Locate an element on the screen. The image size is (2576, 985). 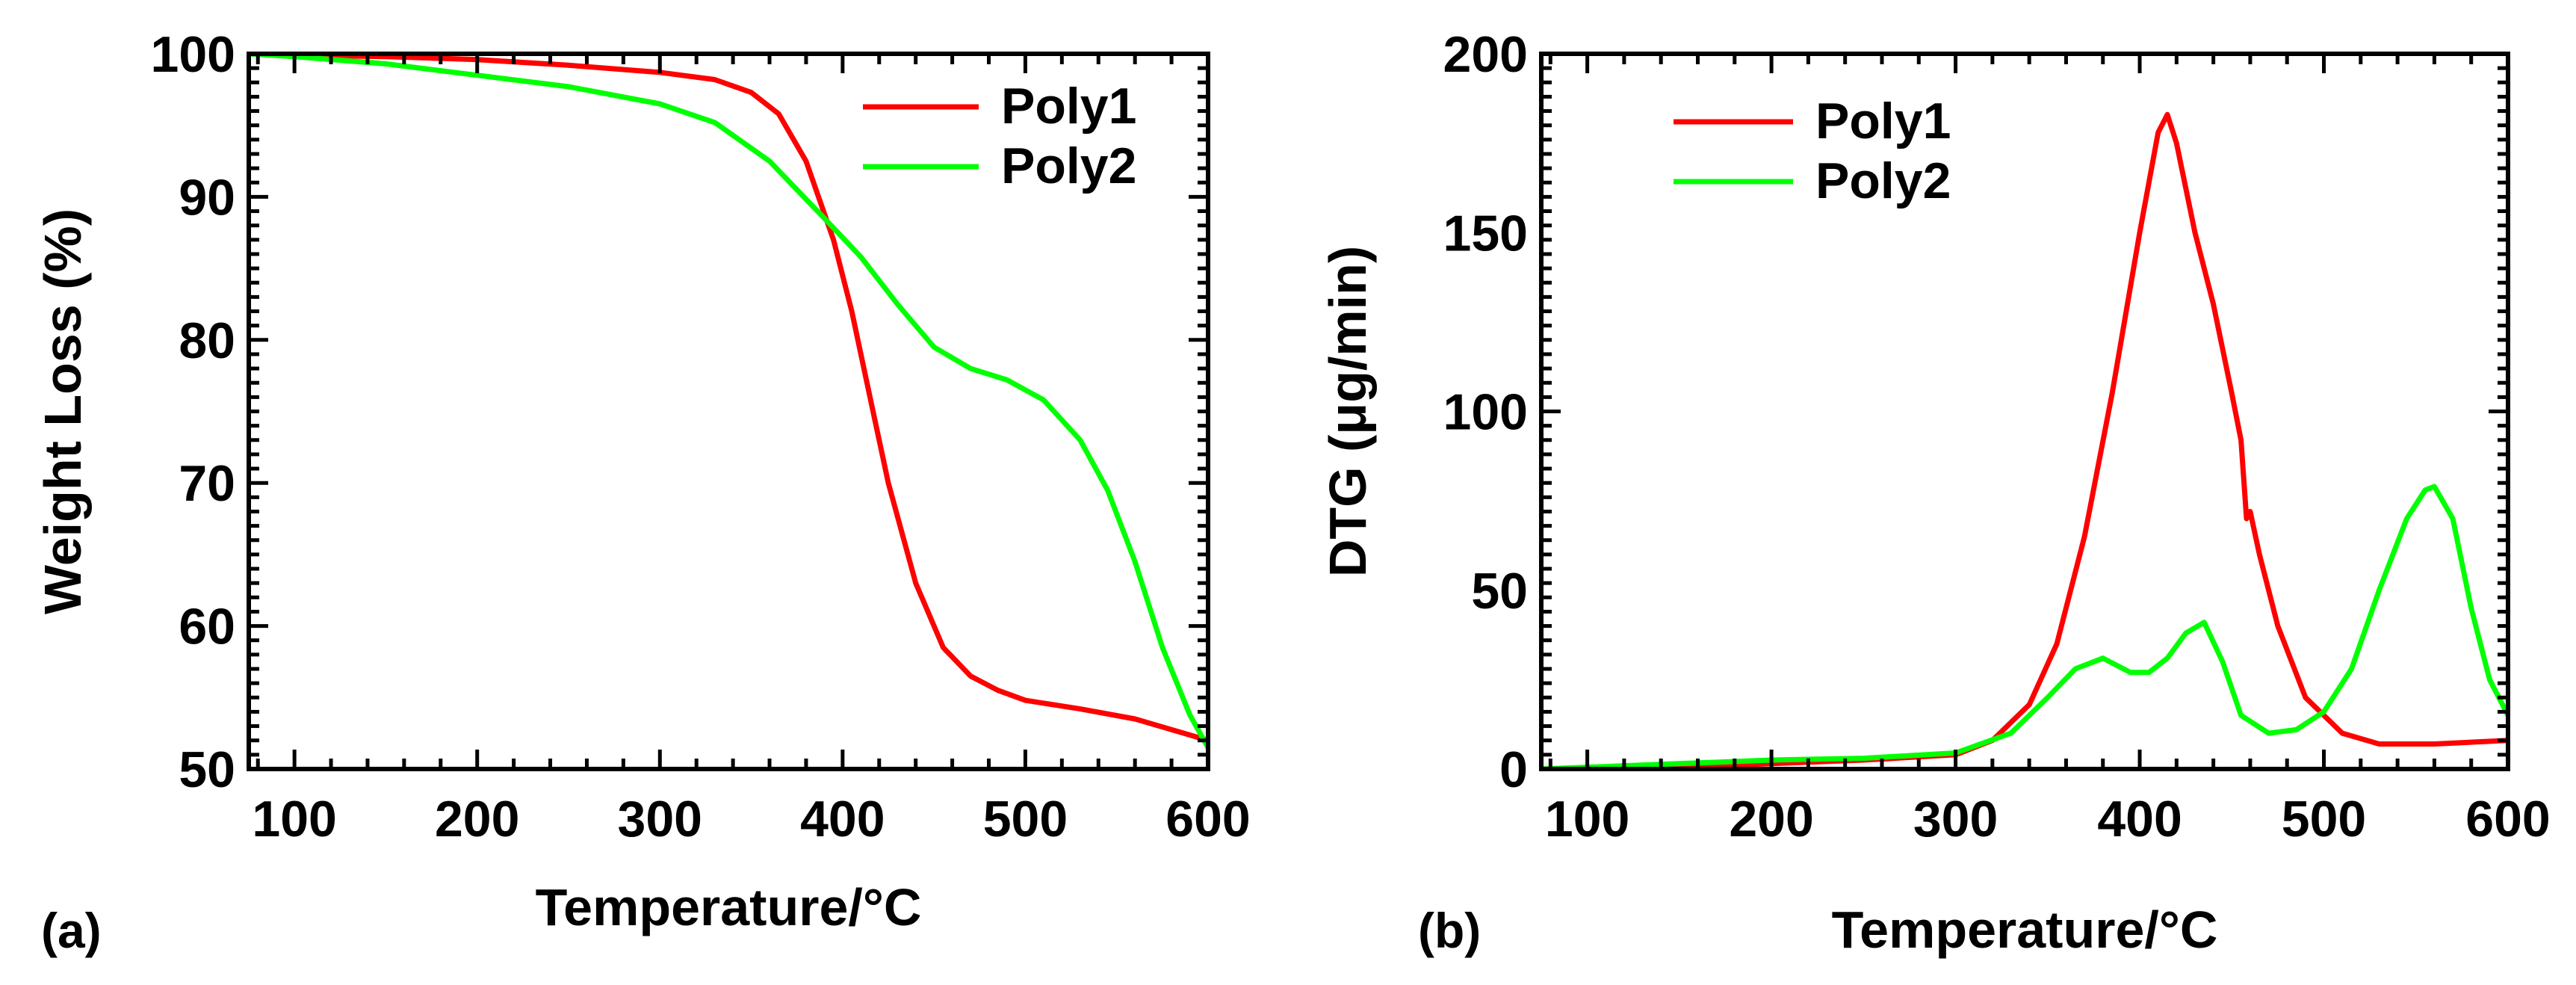
y-tick-label: 60 is located at coordinates (207, 627).